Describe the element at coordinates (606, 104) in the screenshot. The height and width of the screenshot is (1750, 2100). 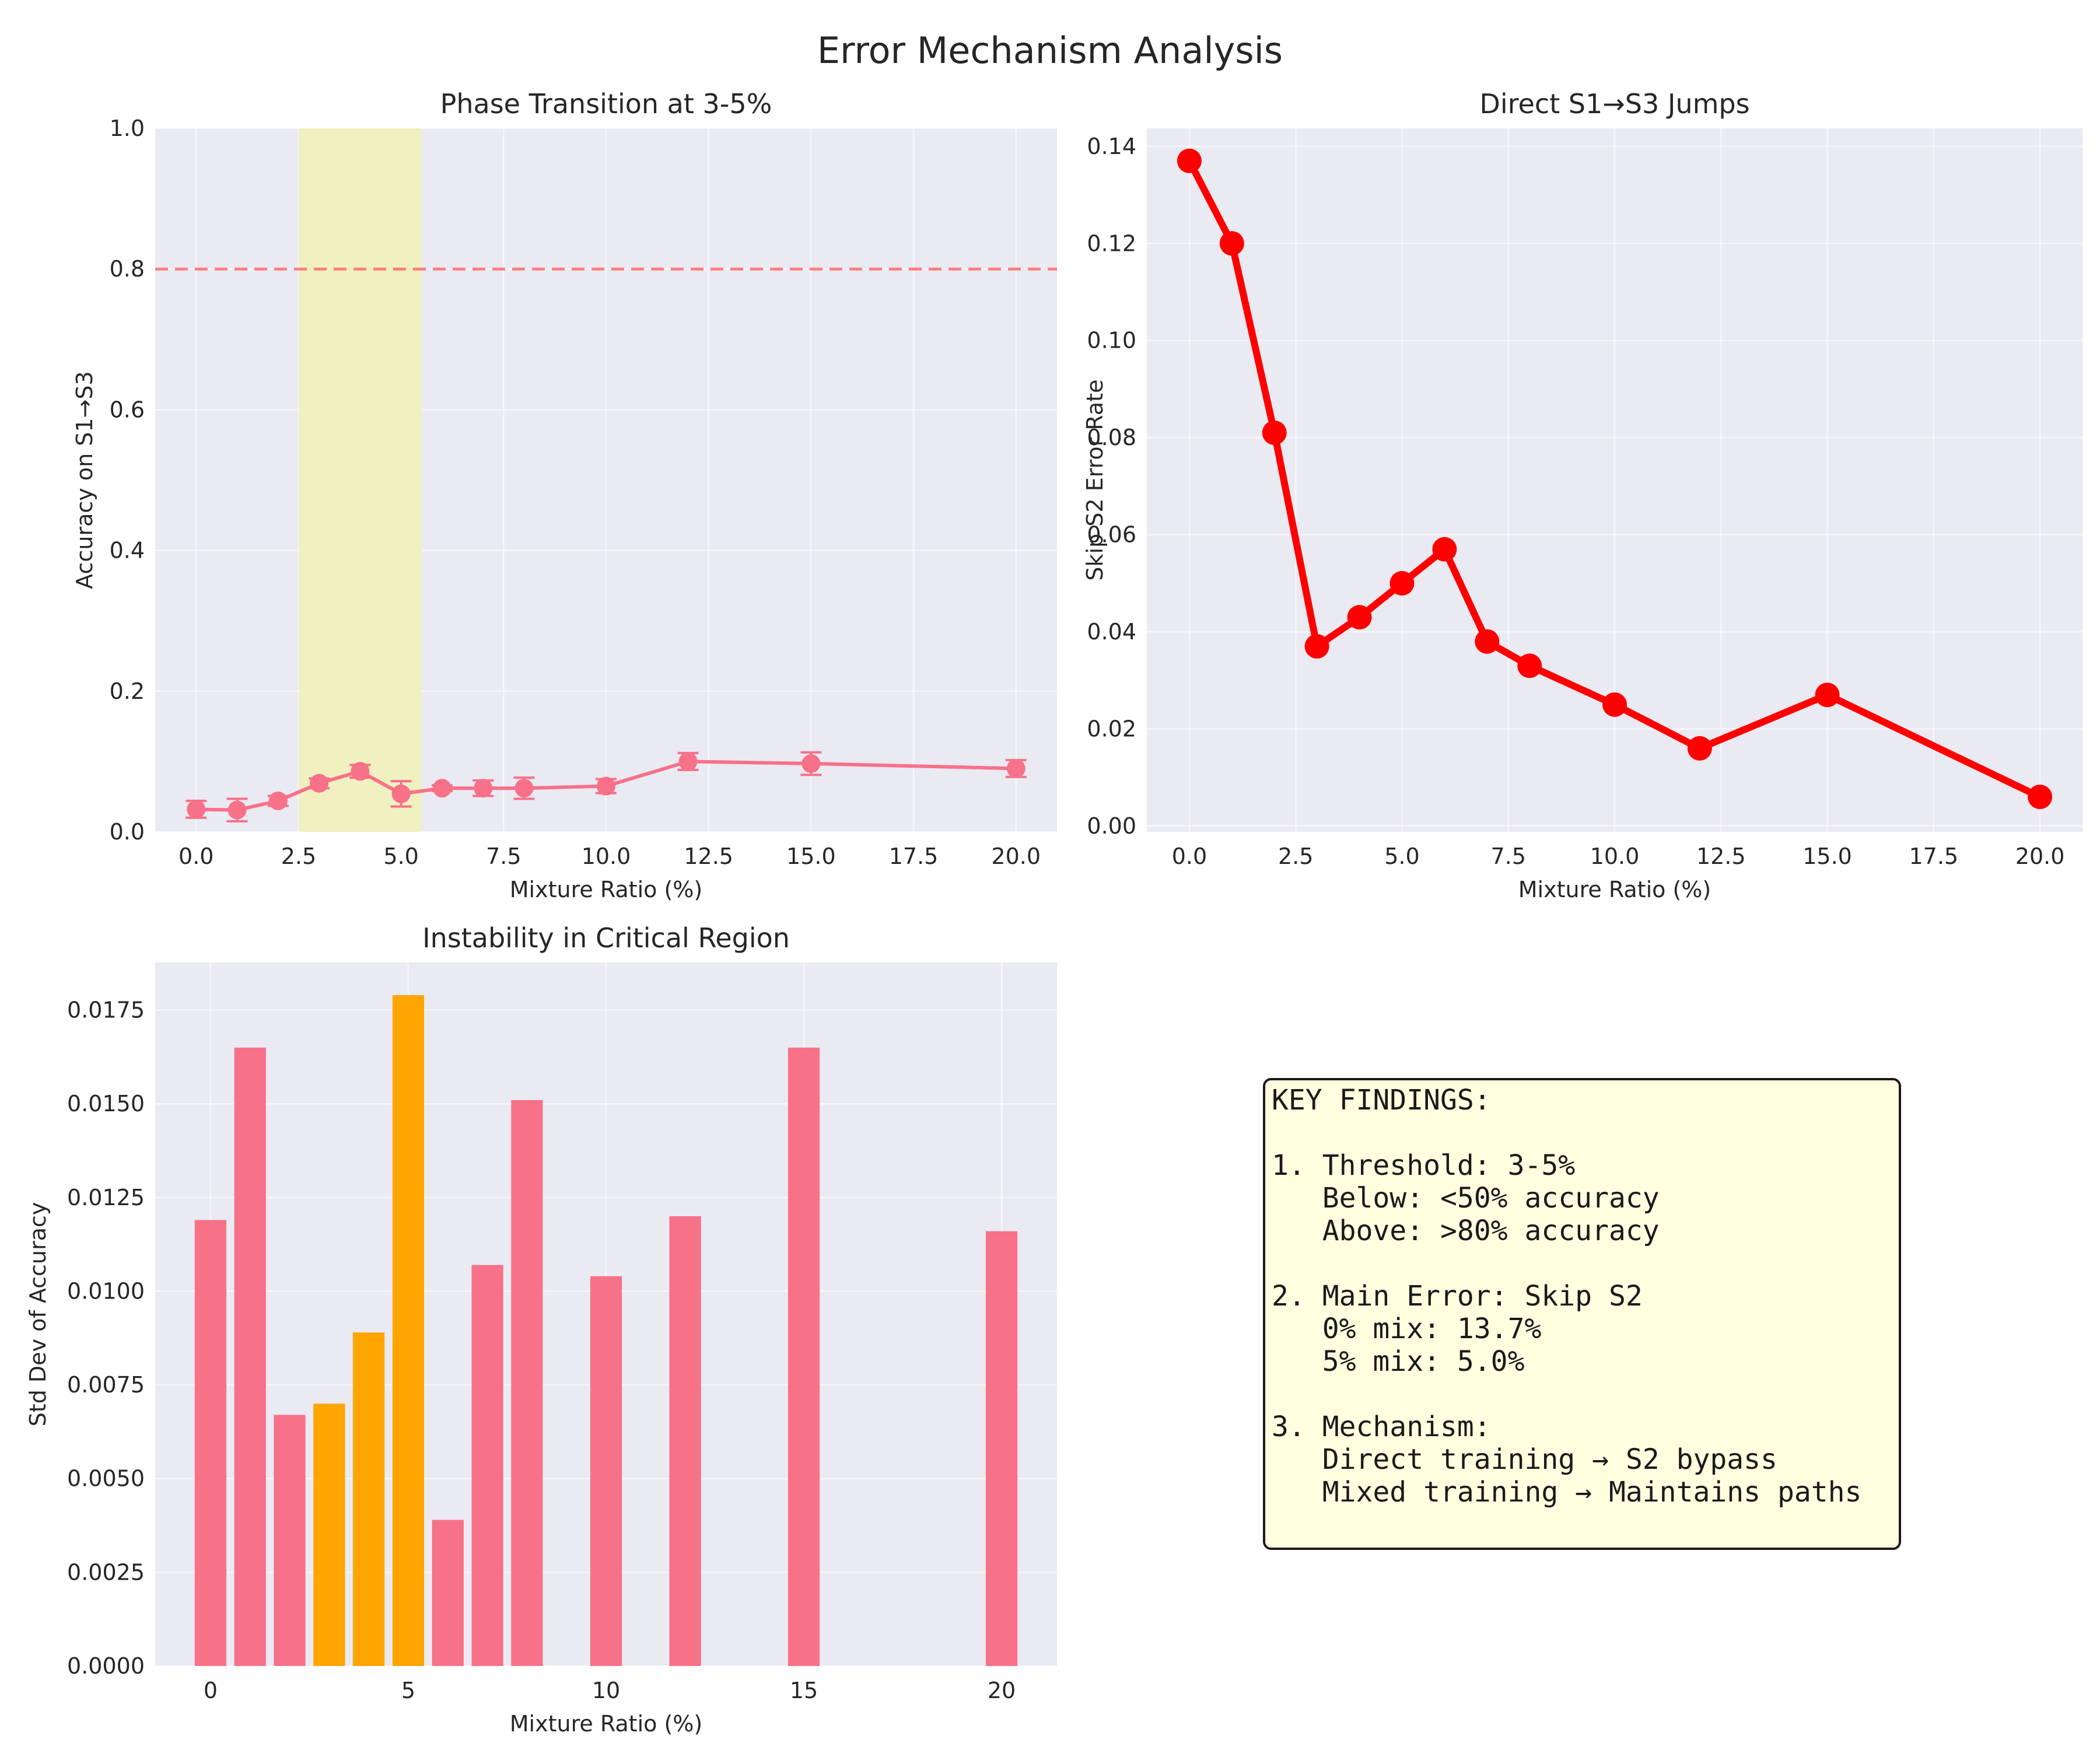
I see `panel-title: Phase Transition at 3-5%` at that location.